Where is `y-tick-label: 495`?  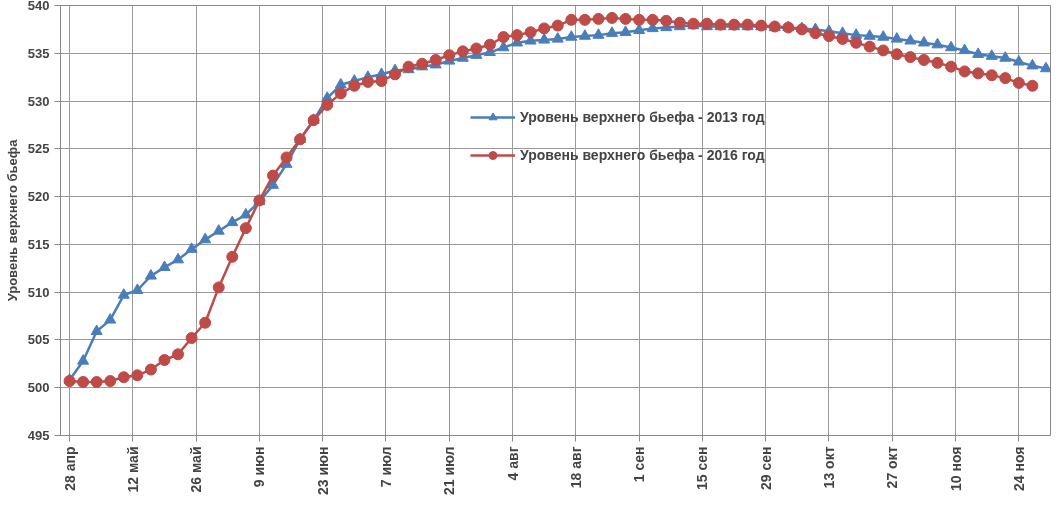
y-tick-label: 495 is located at coordinates (38, 435).